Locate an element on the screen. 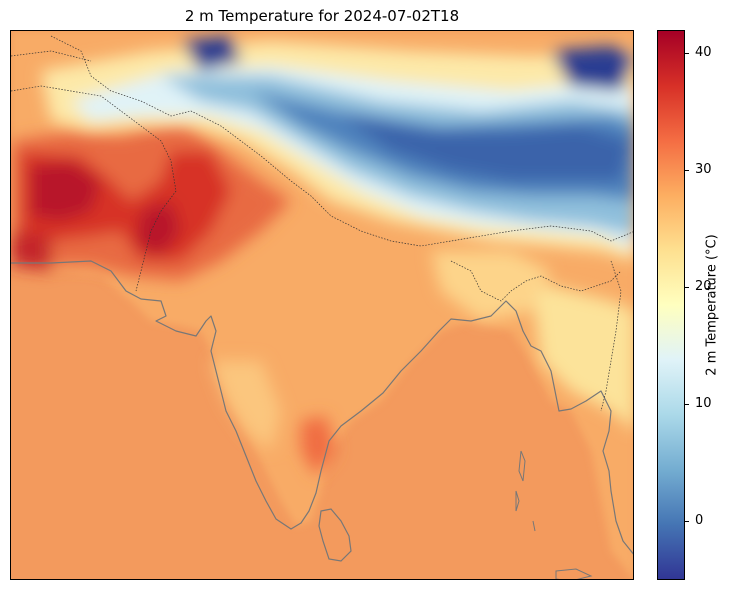 This screenshot has height=590, width=741. tick-label: 40 is located at coordinates (703, 53).